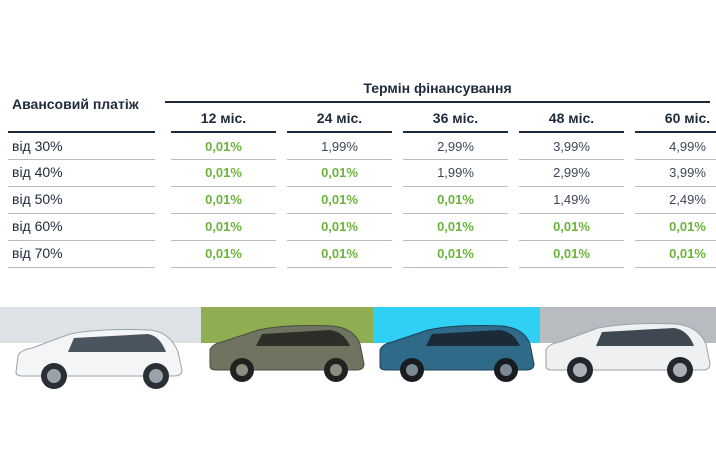 The height and width of the screenshot is (476, 716). What do you see at coordinates (687, 146) in the screenshot?
I see `rate-cell: 4,99%` at bounding box center [687, 146].